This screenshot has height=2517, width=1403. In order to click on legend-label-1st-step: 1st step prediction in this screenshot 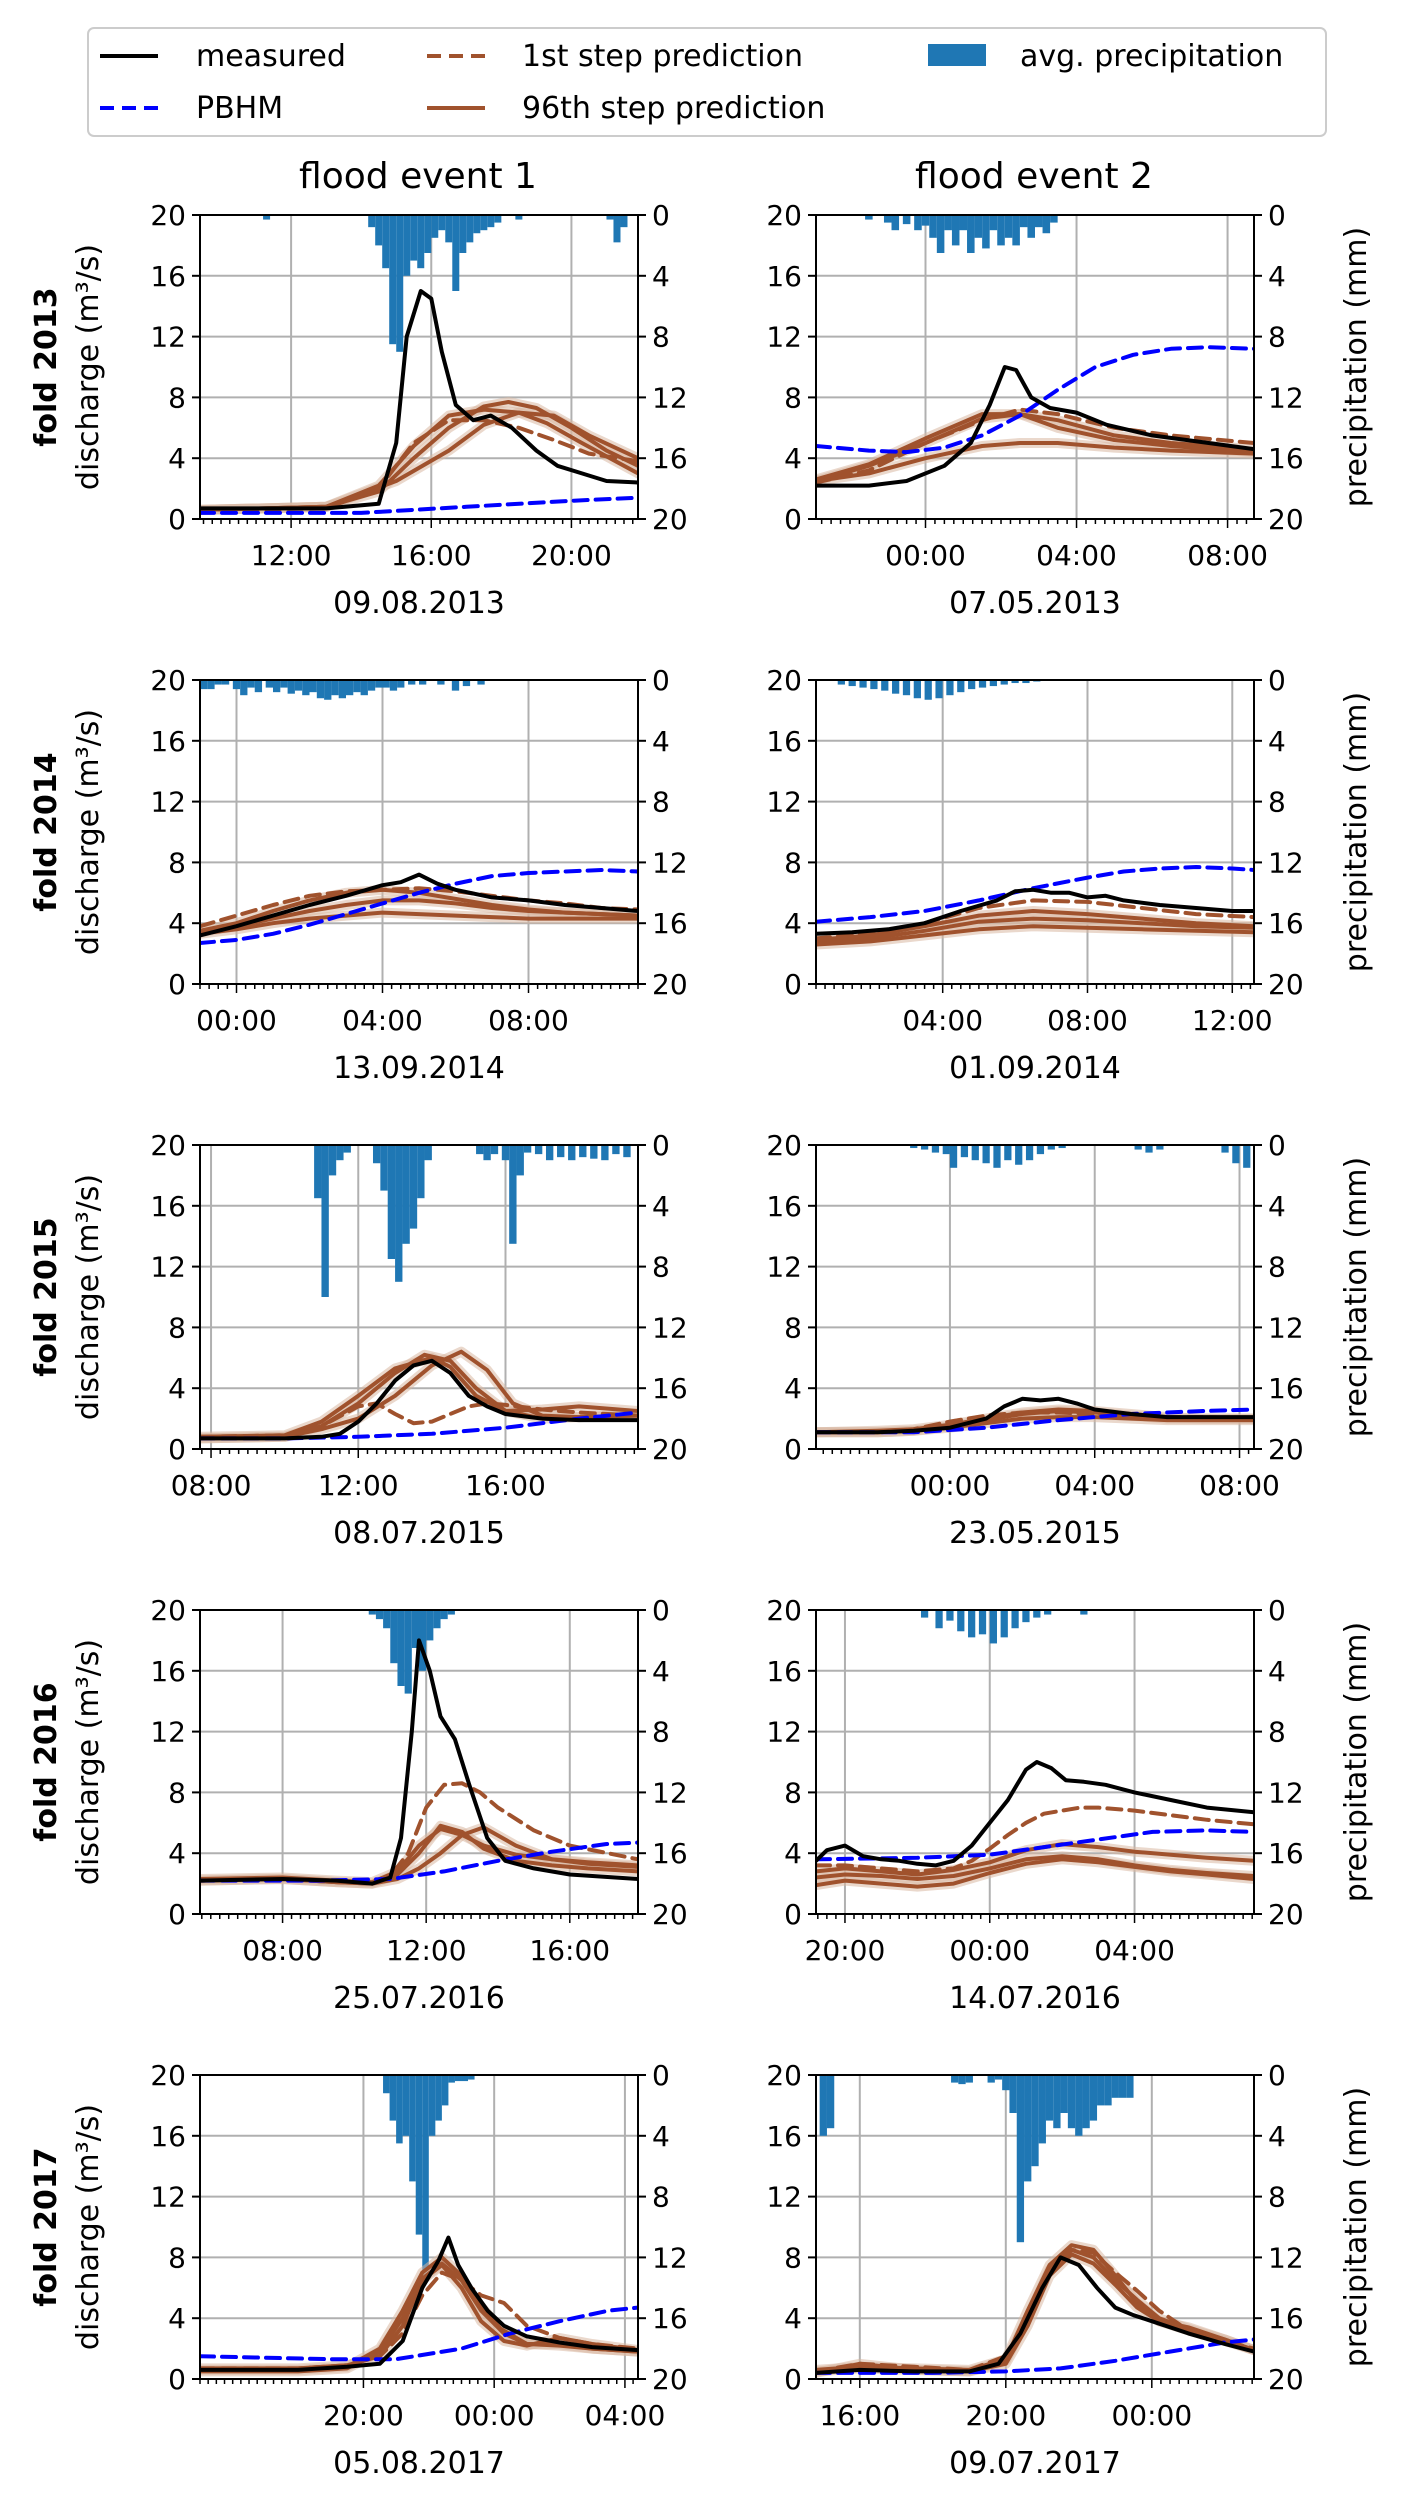, I will do `click(662, 56)`.